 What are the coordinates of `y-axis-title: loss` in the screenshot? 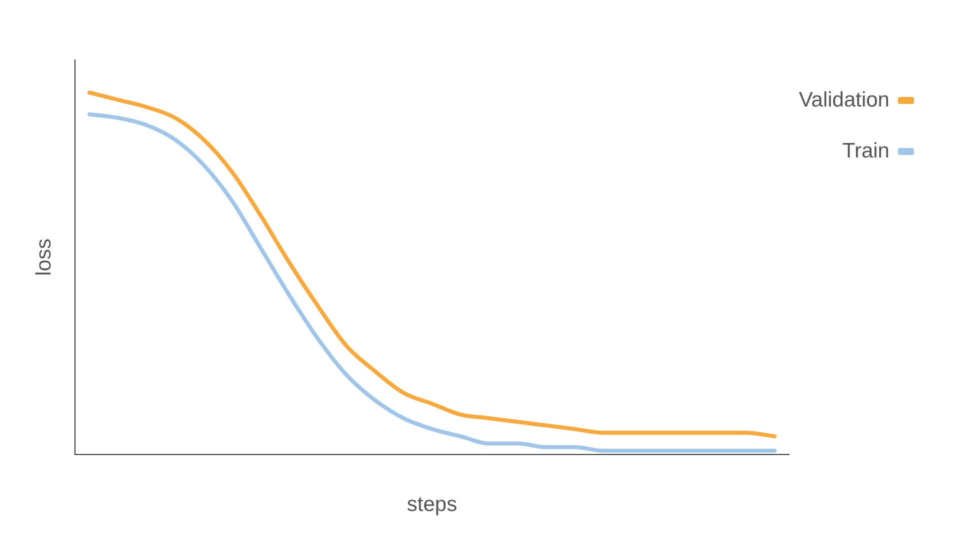 It's located at (44, 257).